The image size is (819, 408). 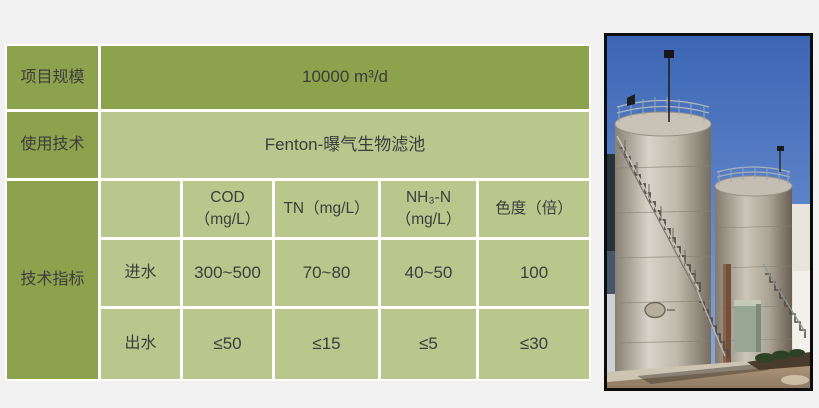 I want to click on influent-cod: 300~500, so click(x=227, y=273).